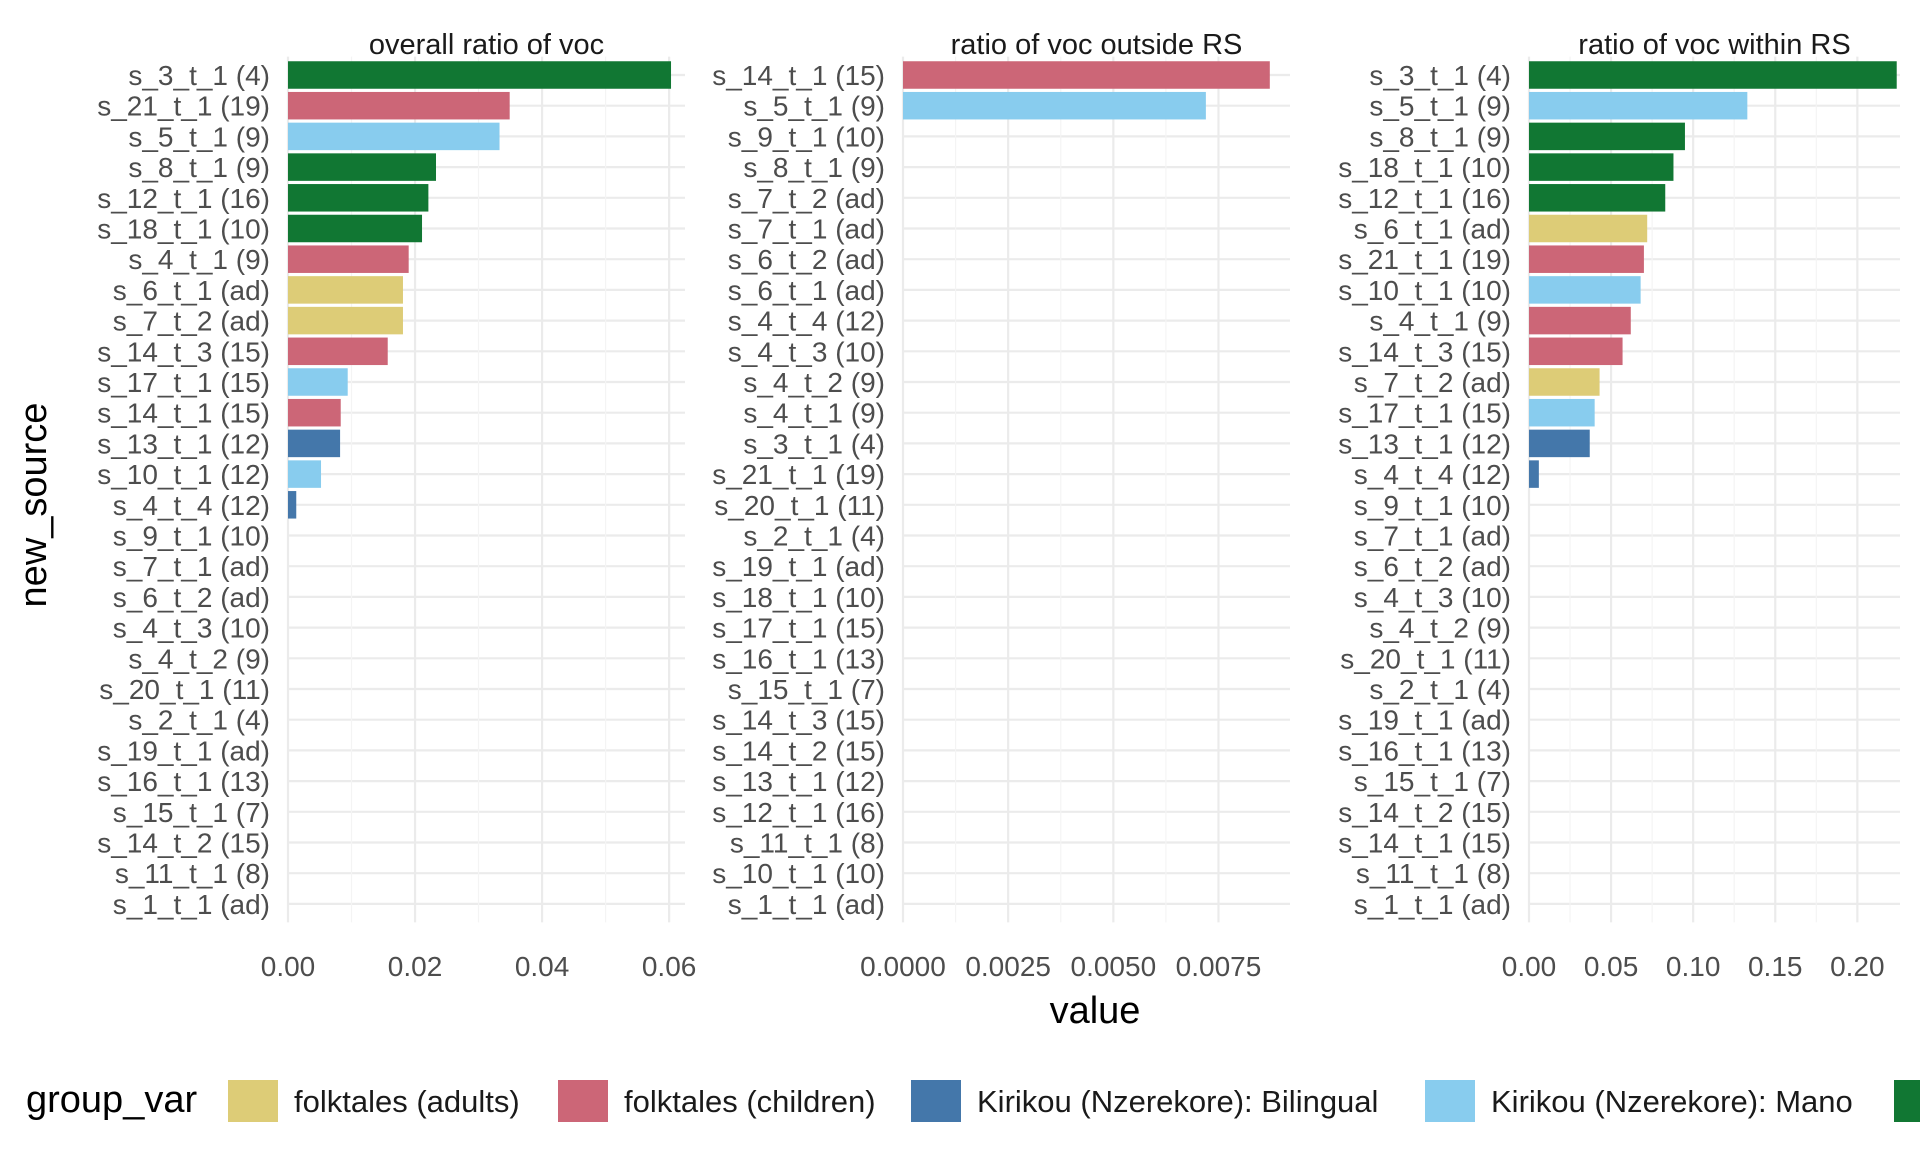  Describe the element at coordinates (34, 505) in the screenshot. I see `y-axis-title: new_source` at that location.